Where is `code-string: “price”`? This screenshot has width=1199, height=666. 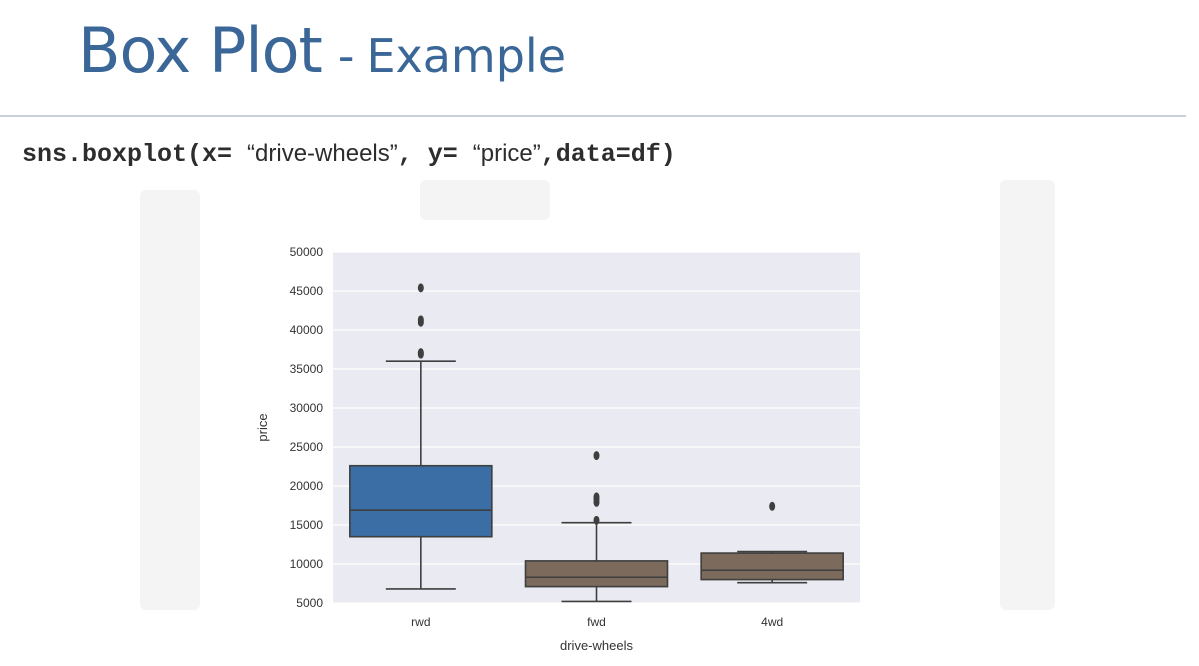
code-string: “price” is located at coordinates (506, 153).